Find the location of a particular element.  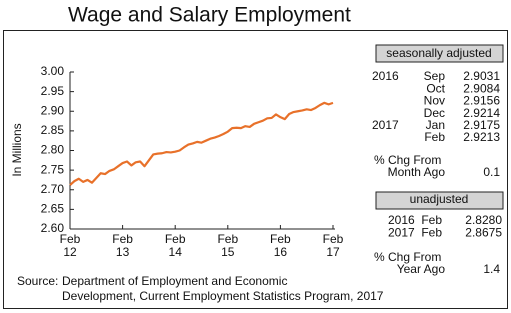

source-text: Department of Employment and Economic is located at coordinates (174, 281).